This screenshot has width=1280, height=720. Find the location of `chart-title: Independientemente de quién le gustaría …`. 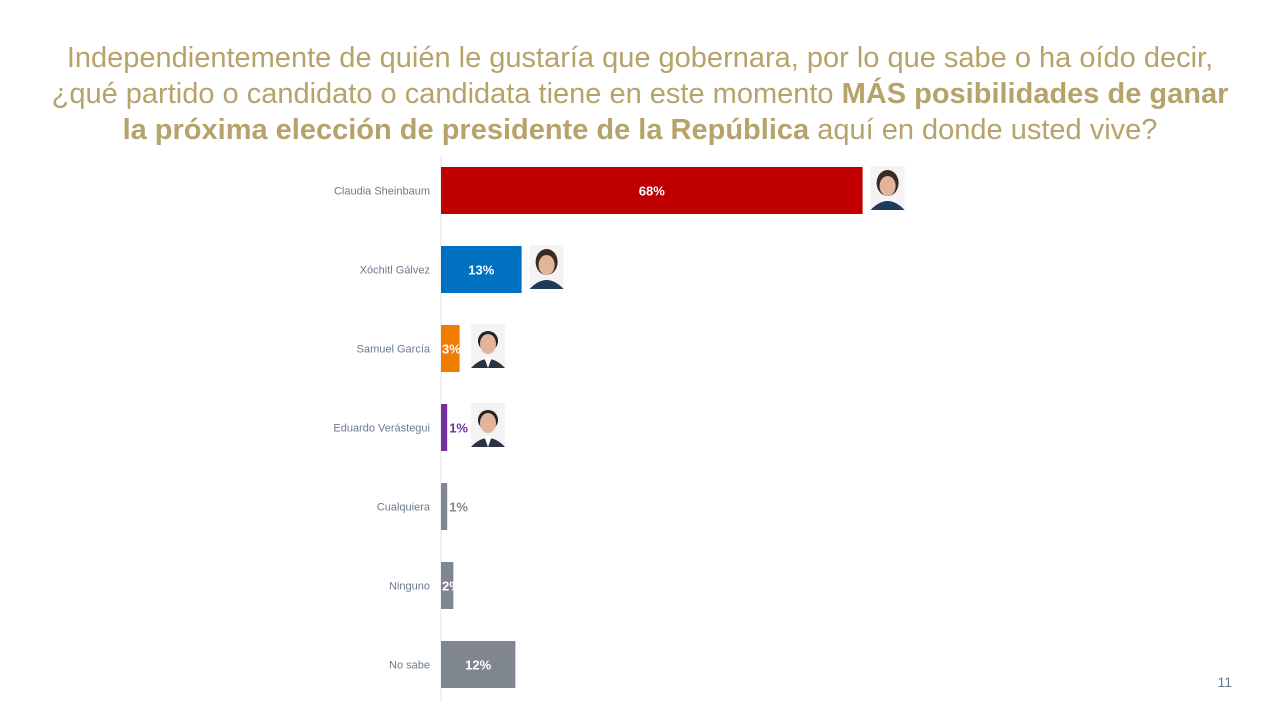

chart-title: Independientemente de quién le gustaría … is located at coordinates (640, 94).